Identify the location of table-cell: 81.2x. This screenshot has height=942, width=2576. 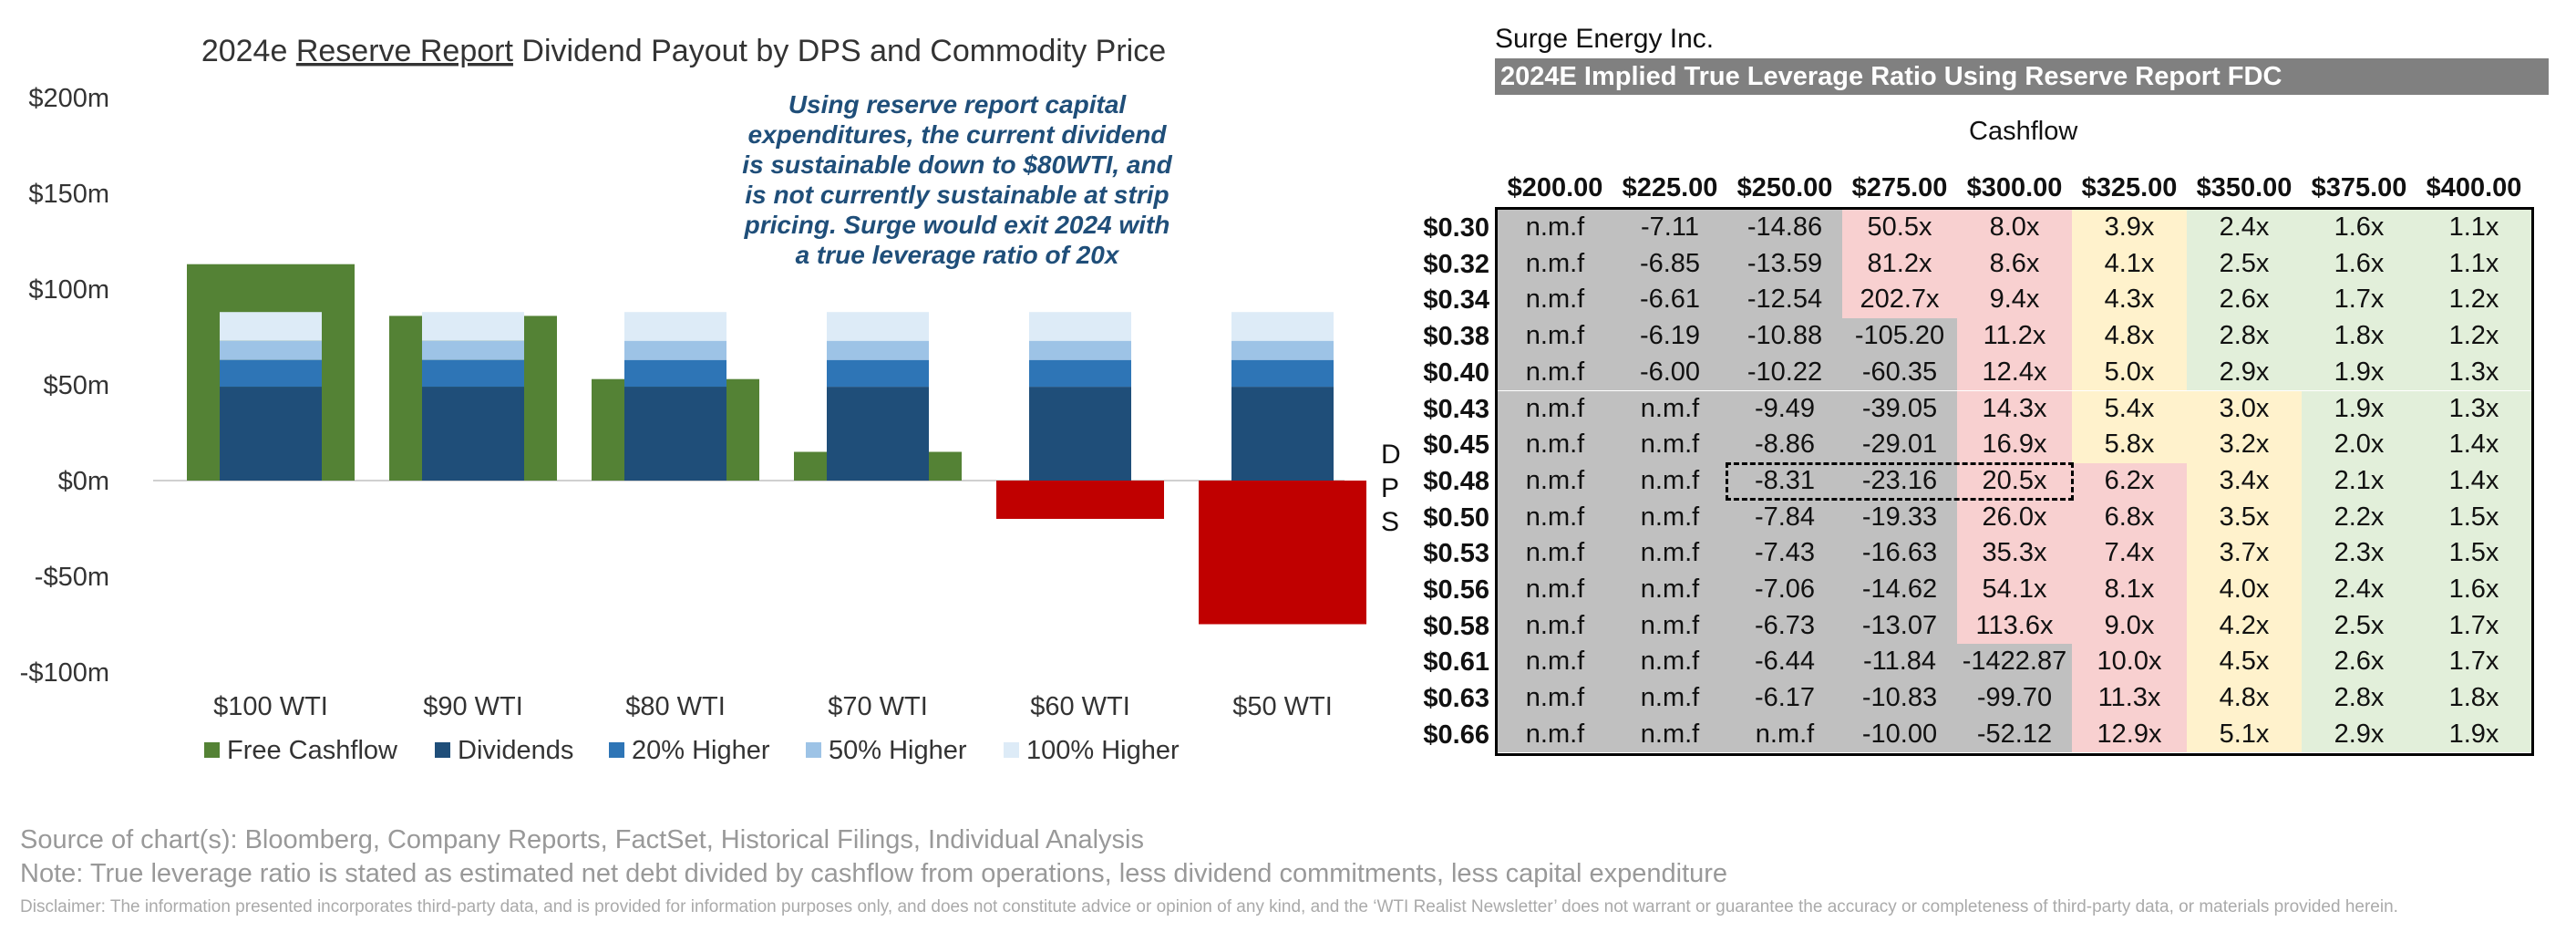
(1900, 264).